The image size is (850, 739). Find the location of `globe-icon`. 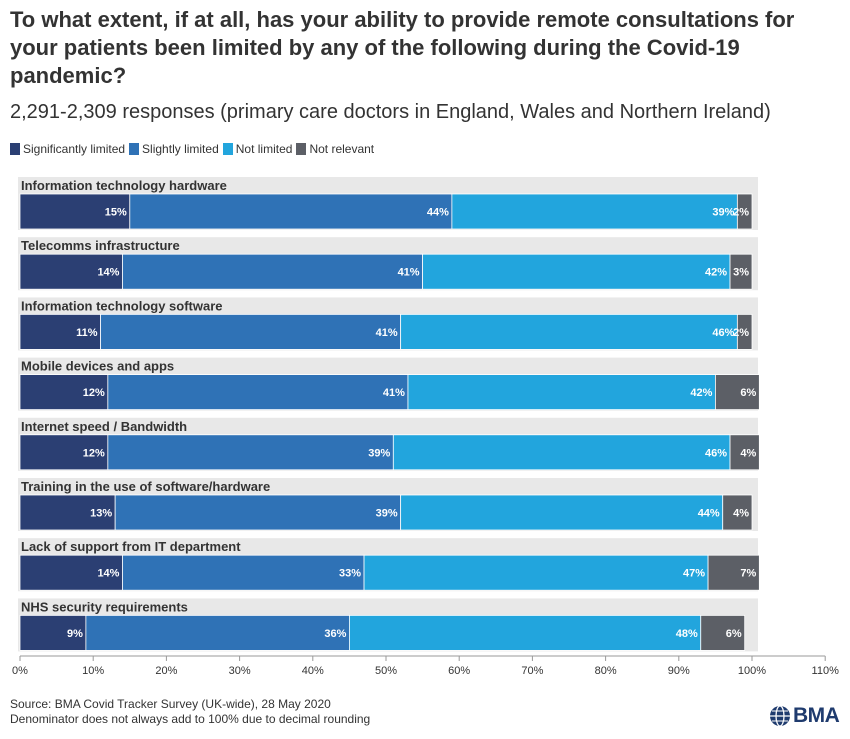

globe-icon is located at coordinates (780, 716).